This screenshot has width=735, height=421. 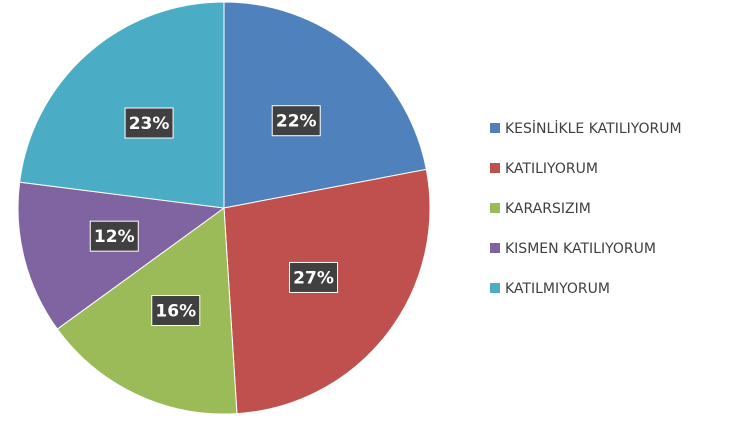 I want to click on legend-label: KARARSIZIM, so click(x=548, y=209).